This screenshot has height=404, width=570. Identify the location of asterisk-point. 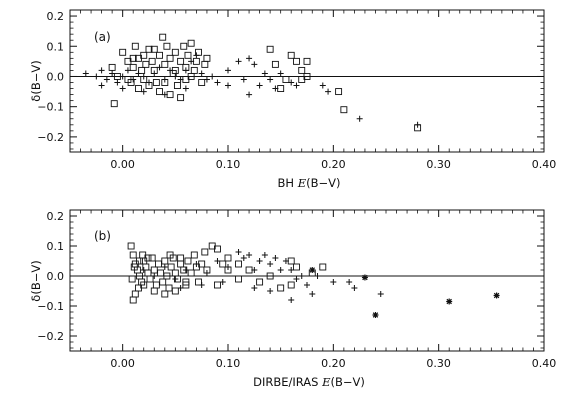
(312, 270).